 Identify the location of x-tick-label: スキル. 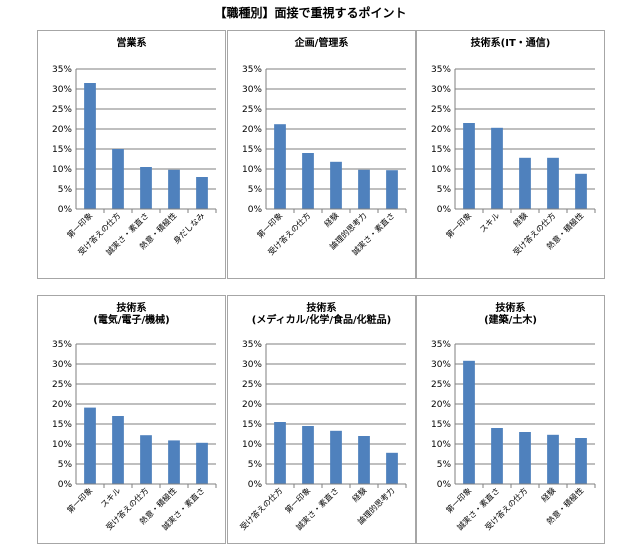
(489, 222).